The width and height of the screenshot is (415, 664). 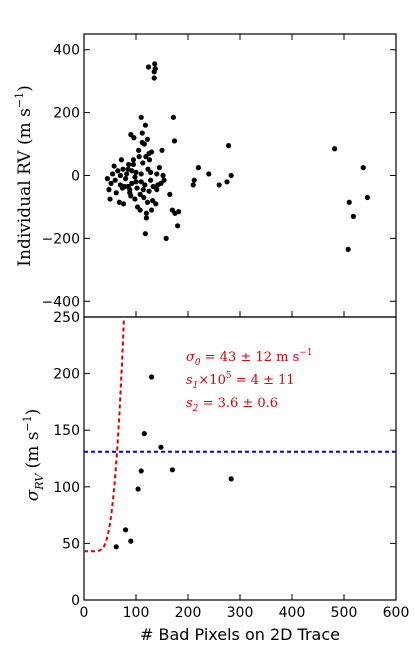 What do you see at coordinates (66, 488) in the screenshot?
I see `y-tick-label: 100` at bounding box center [66, 488].